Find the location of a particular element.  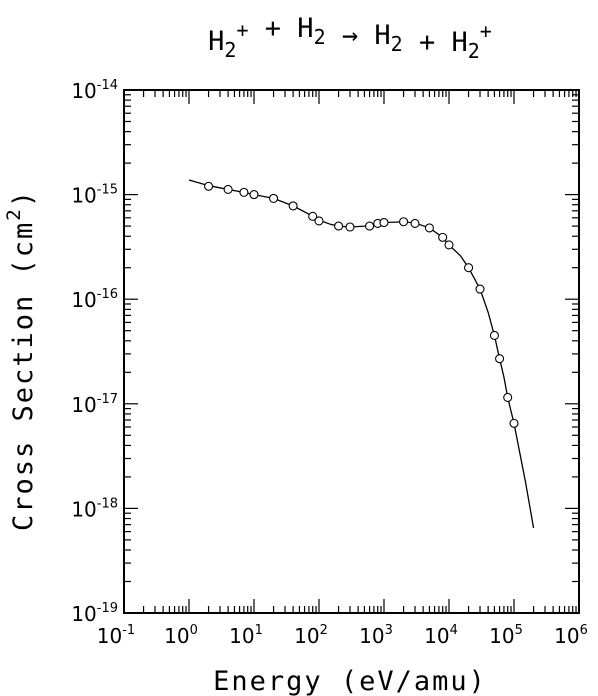

y-tick-label: 10-14 is located at coordinates (94, 90).